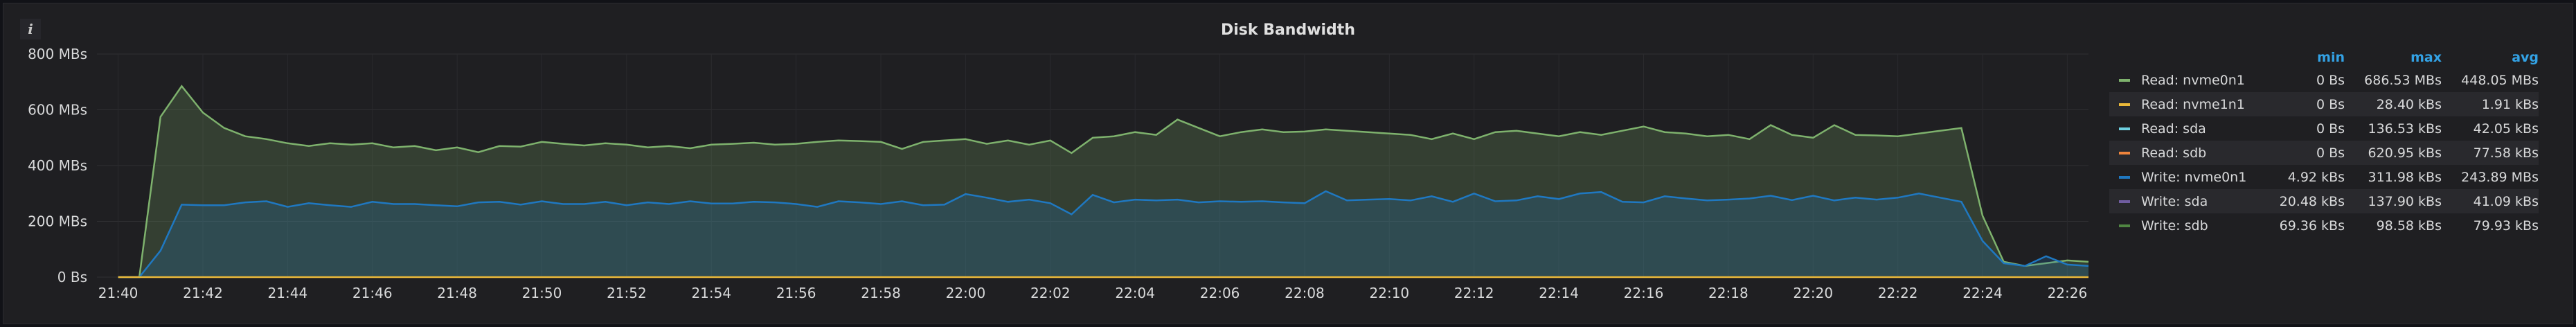 This screenshot has width=2576, height=327. What do you see at coordinates (1220, 293) in the screenshot?
I see `x-tick-label: 22:06` at bounding box center [1220, 293].